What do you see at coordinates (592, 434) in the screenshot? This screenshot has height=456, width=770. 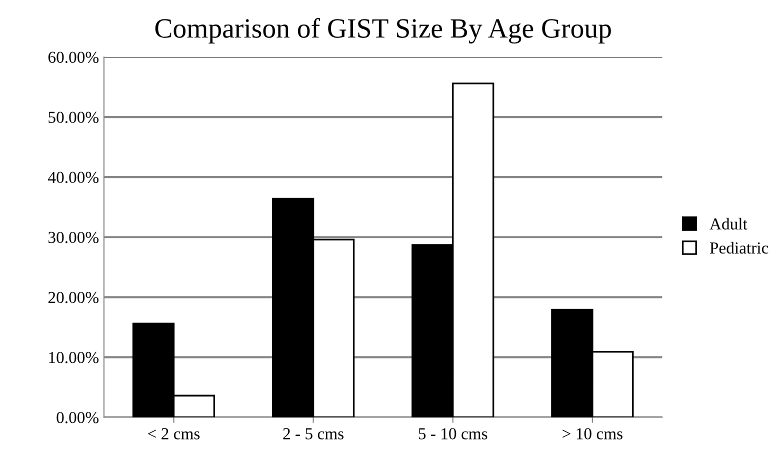 I see `x-tick-label: > 10 cms` at bounding box center [592, 434].